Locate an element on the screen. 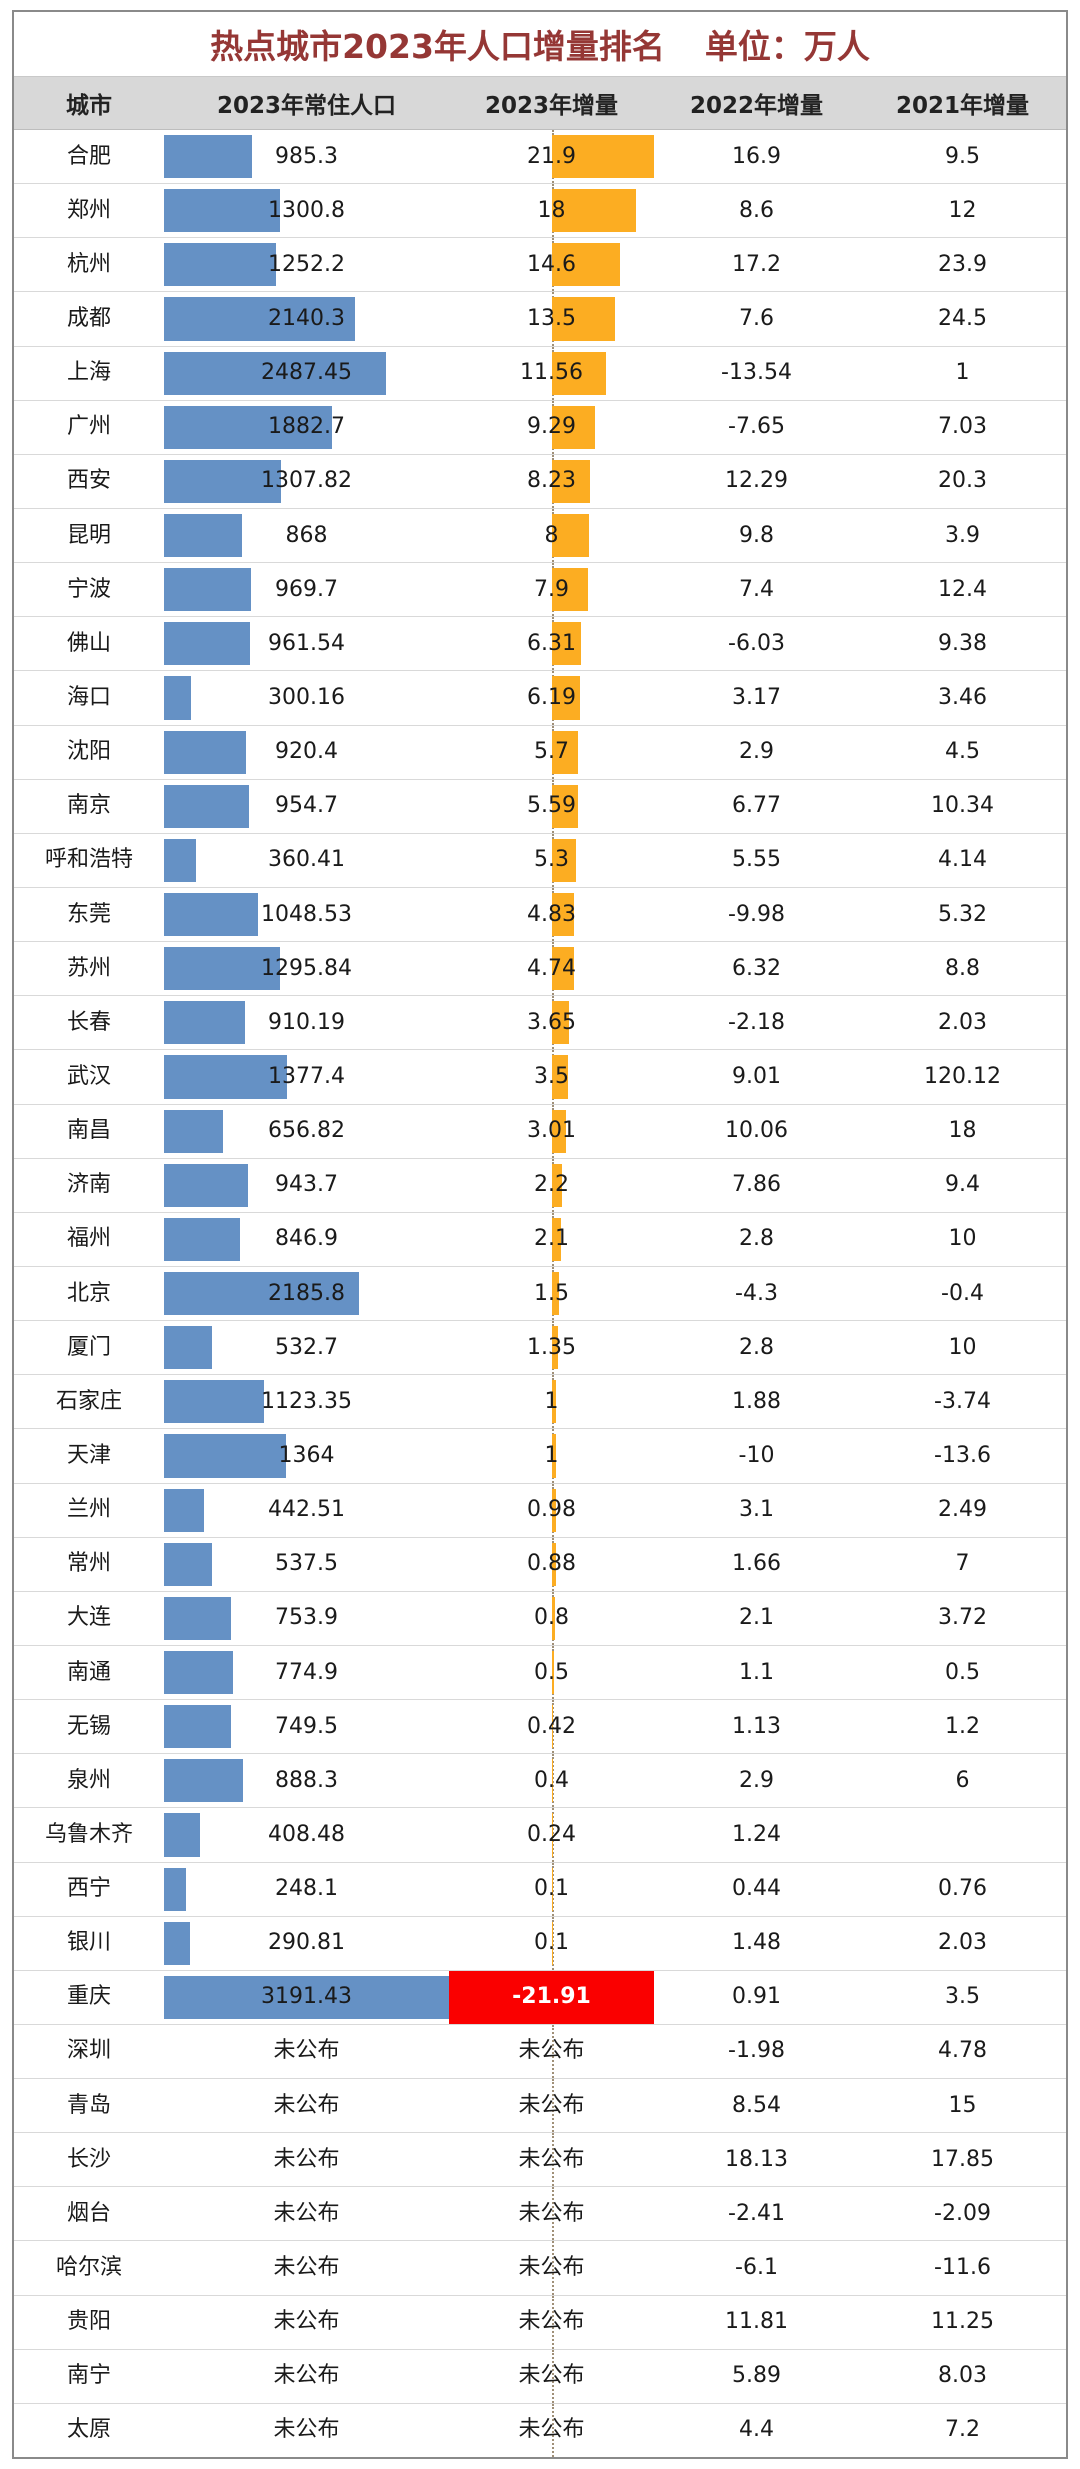 The image size is (1080, 2469). city-name: 南昌 is located at coordinates (88, 1131).